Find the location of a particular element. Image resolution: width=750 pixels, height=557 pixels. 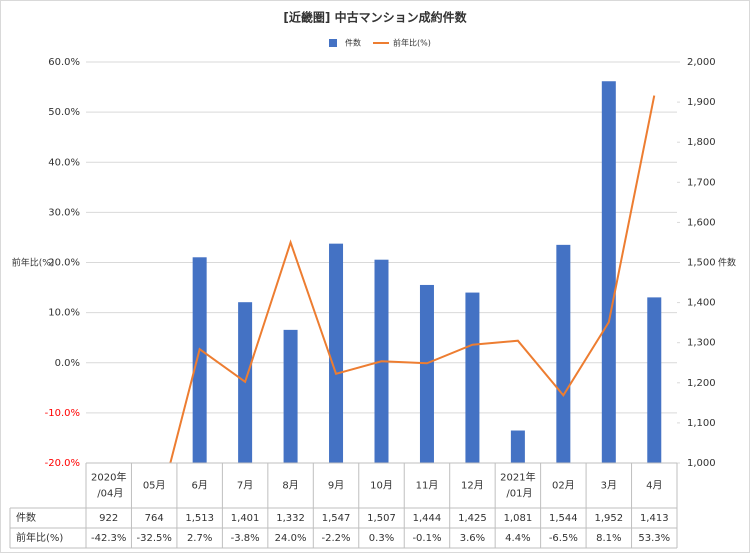

table-value: -42.3% is located at coordinates (108, 538).